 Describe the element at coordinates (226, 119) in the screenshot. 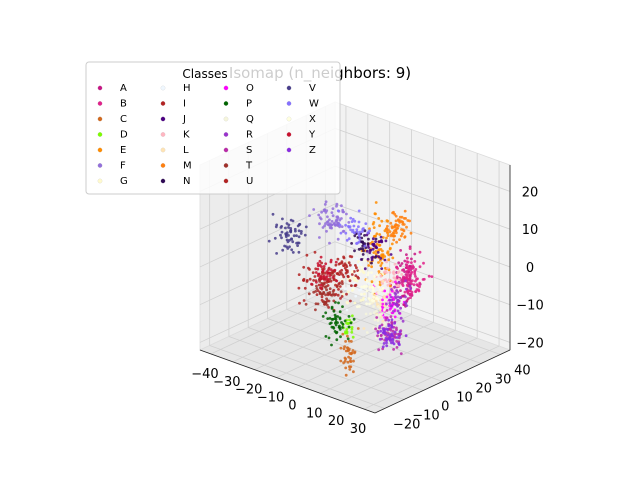

I see `legend-marker-Q` at that location.